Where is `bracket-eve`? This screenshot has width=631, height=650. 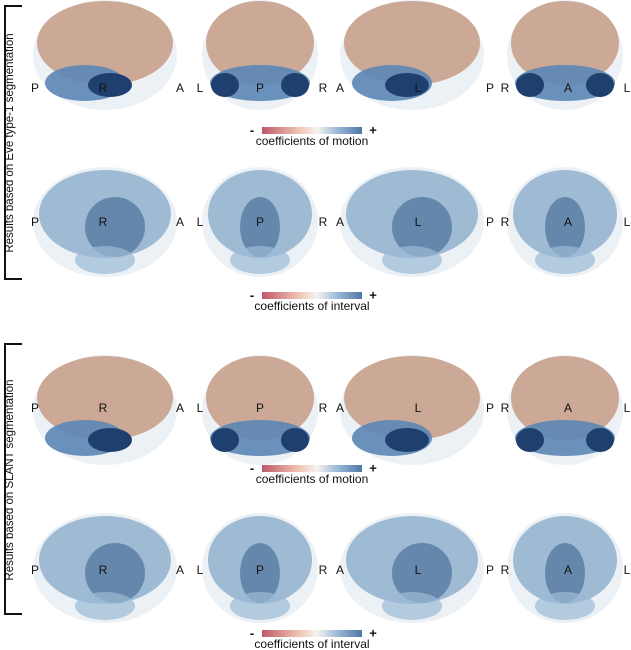 bracket-eve is located at coordinates (14, 142).